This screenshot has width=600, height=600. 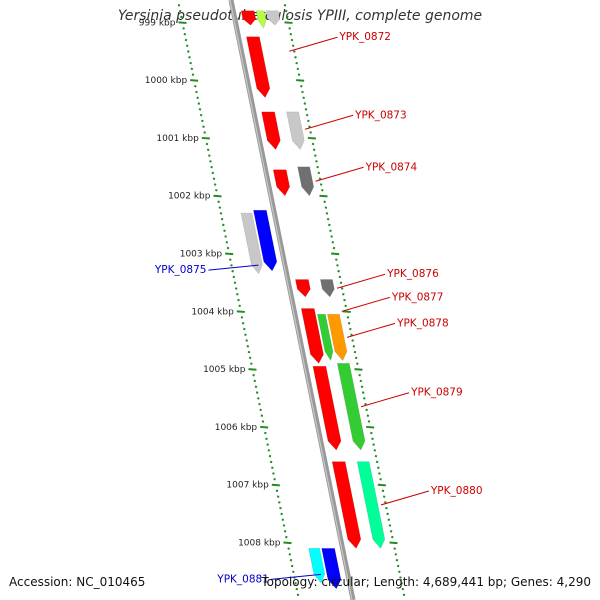 I want to click on gene-label: YPK_0874, so click(x=391, y=167).